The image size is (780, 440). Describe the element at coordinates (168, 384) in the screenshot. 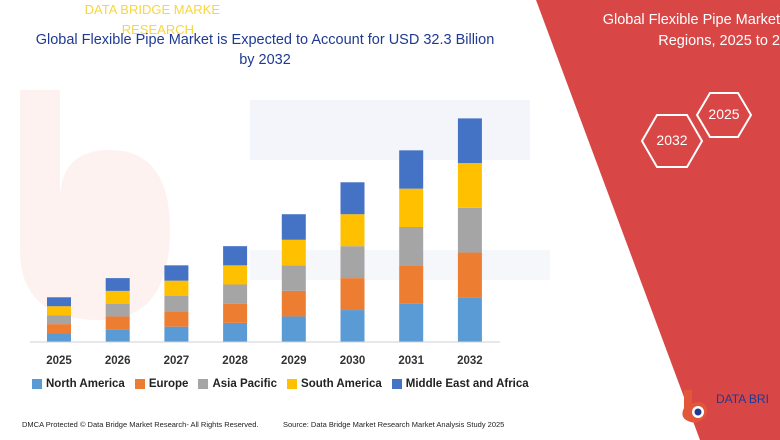

I see `legend-label-1: Europe` at that location.